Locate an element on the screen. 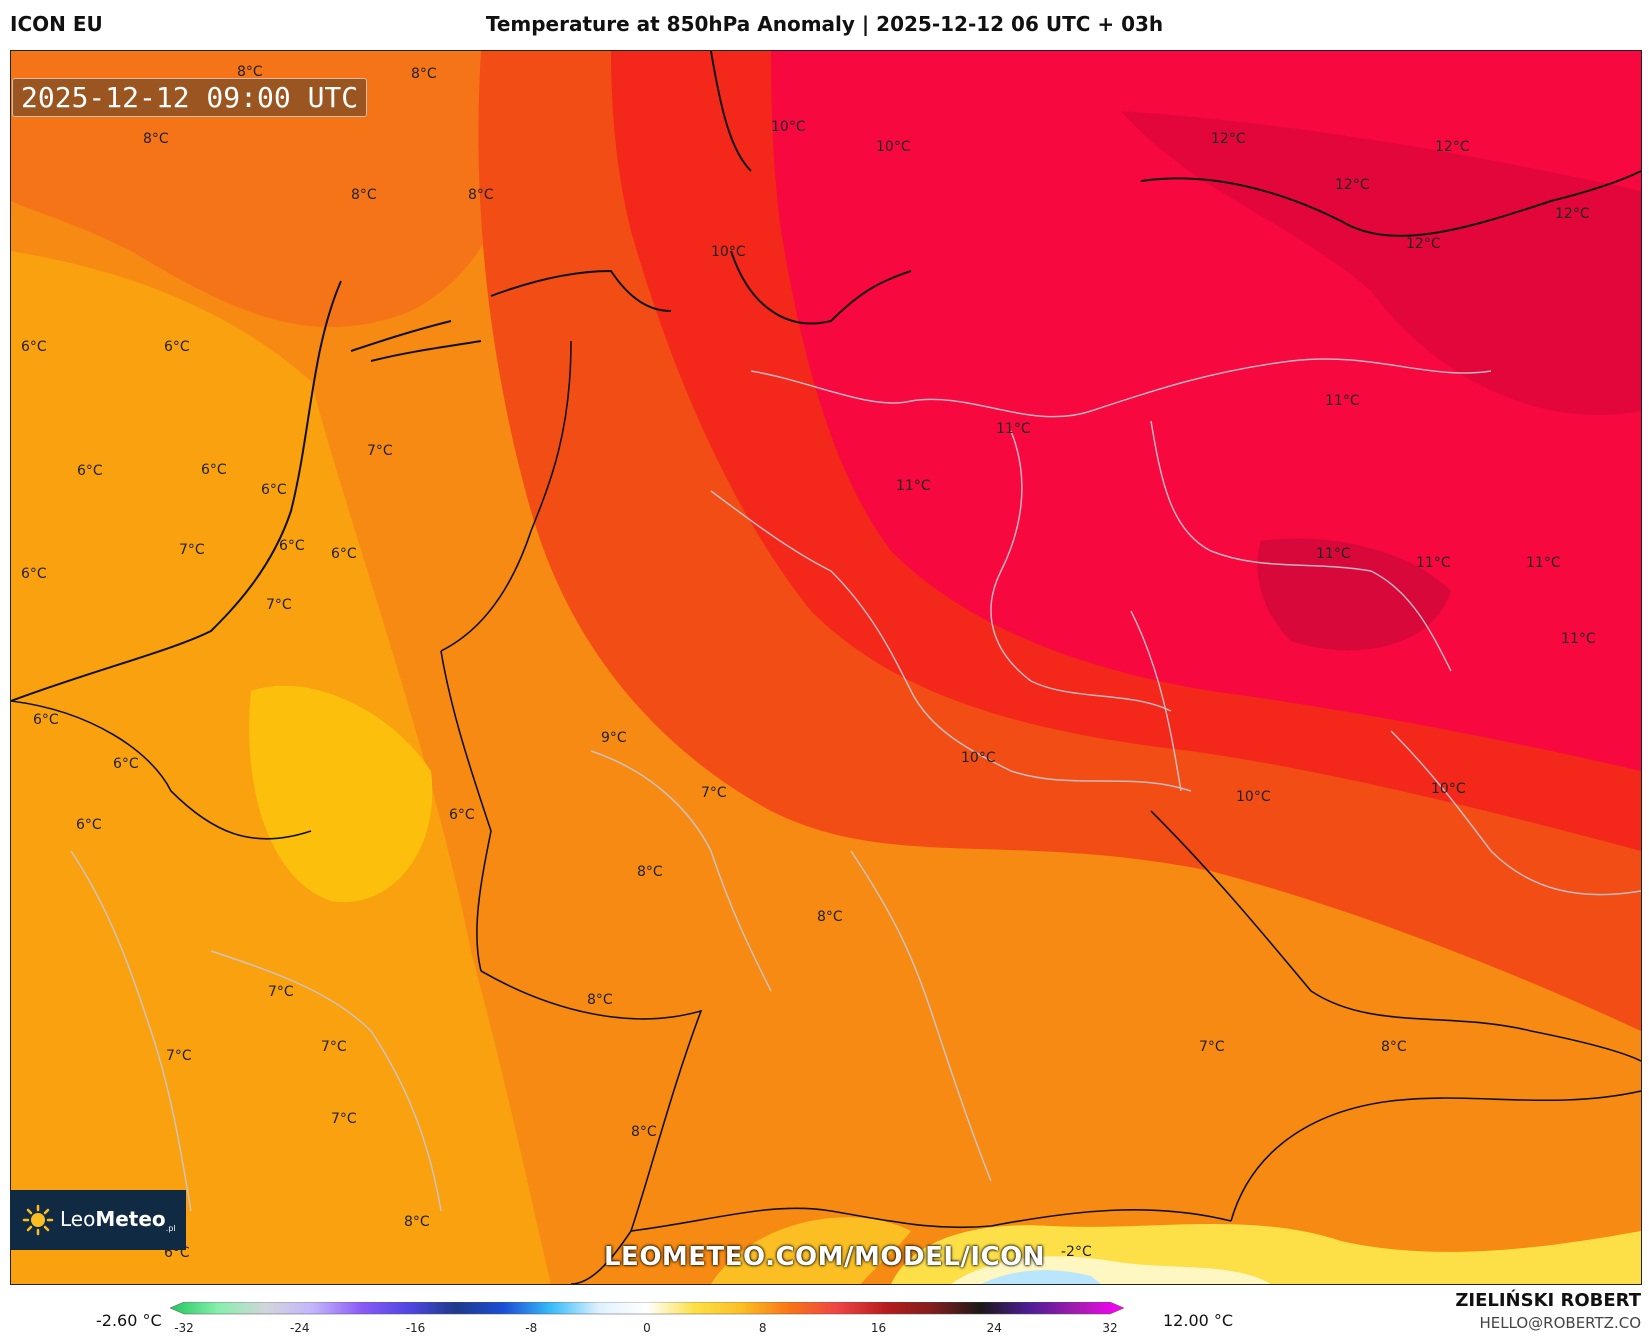 The image size is (1649, 1338). colorbar-tick-label: 0 is located at coordinates (647, 1328).